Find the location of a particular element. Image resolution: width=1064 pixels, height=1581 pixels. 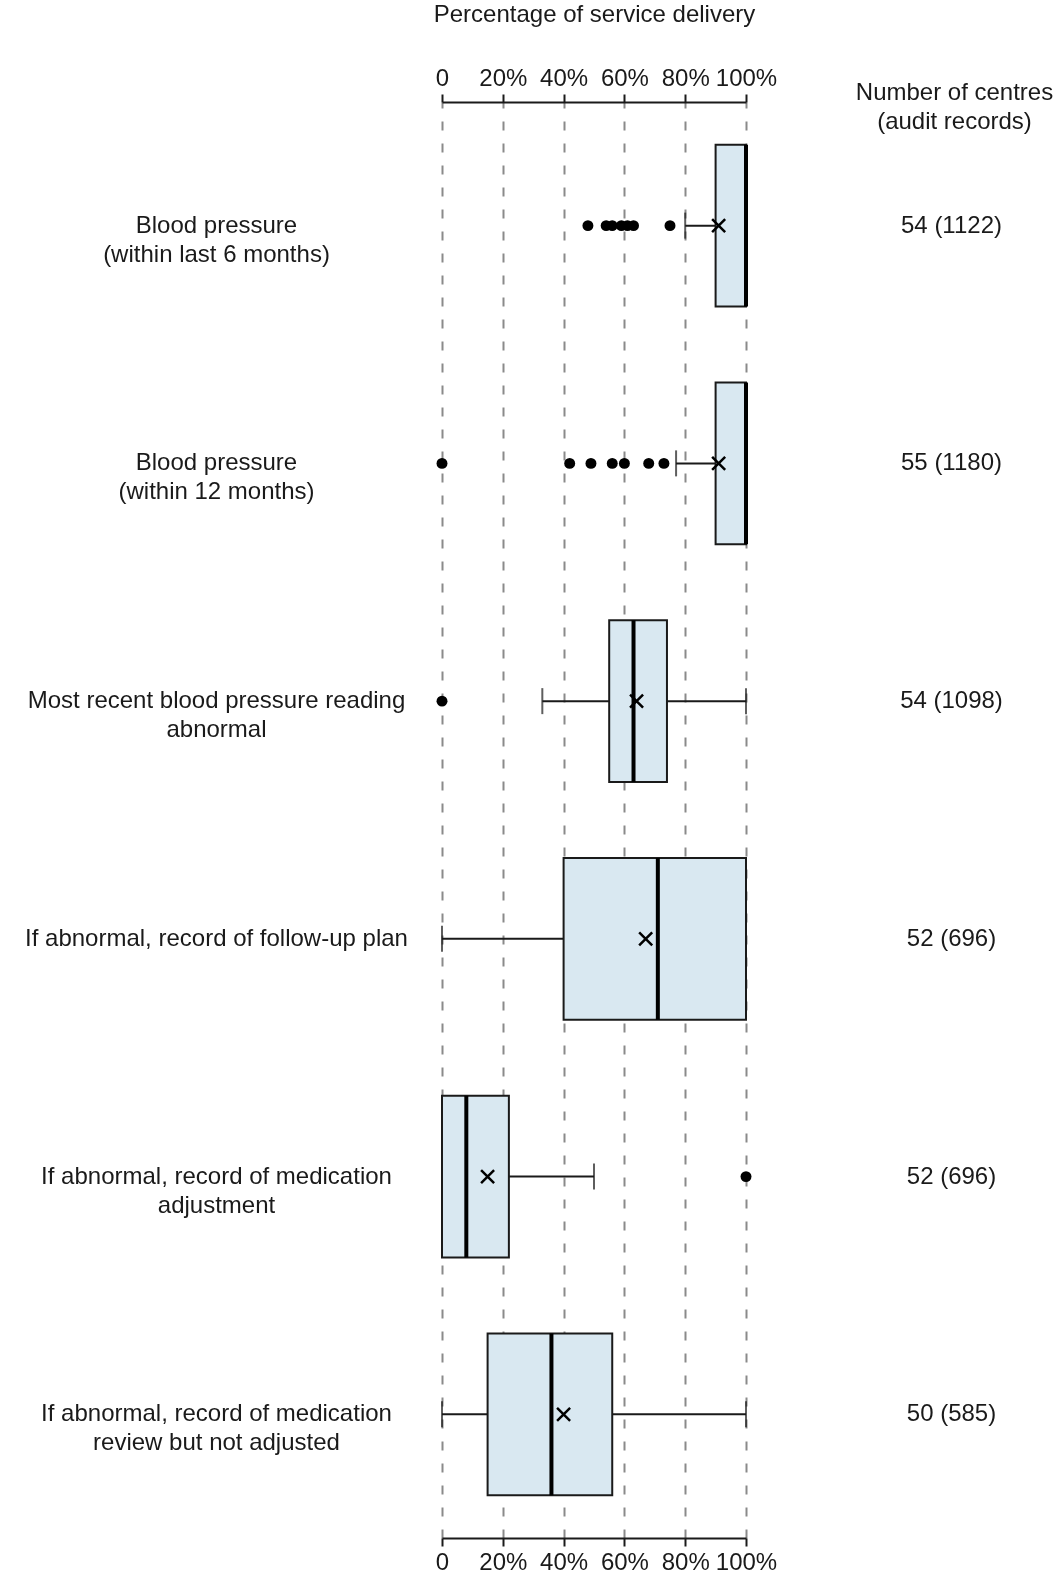

y-tick-label: Most recent blood pressure reading abnormal is located at coordinates (216, 714).